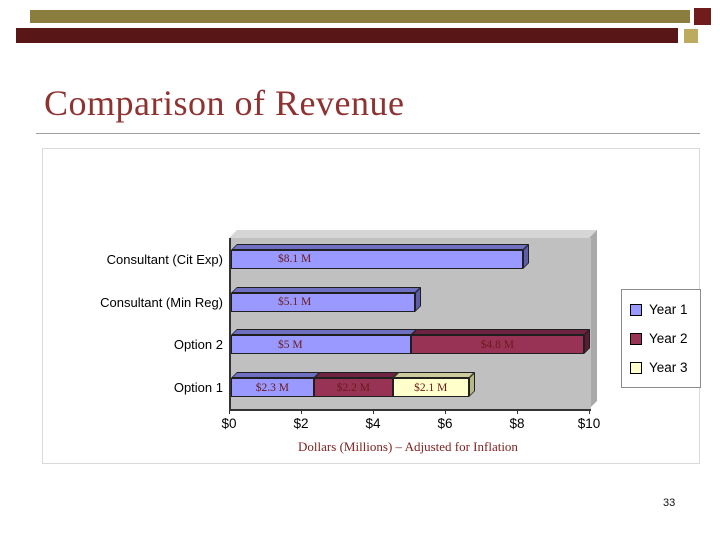 The width and height of the screenshot is (720, 540). Describe the element at coordinates (229, 423) in the screenshot. I see `x-tick-label: $0` at that location.